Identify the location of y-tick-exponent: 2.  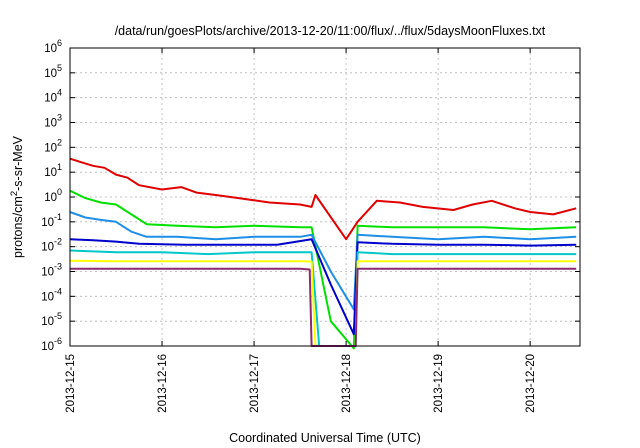
(59, 142).